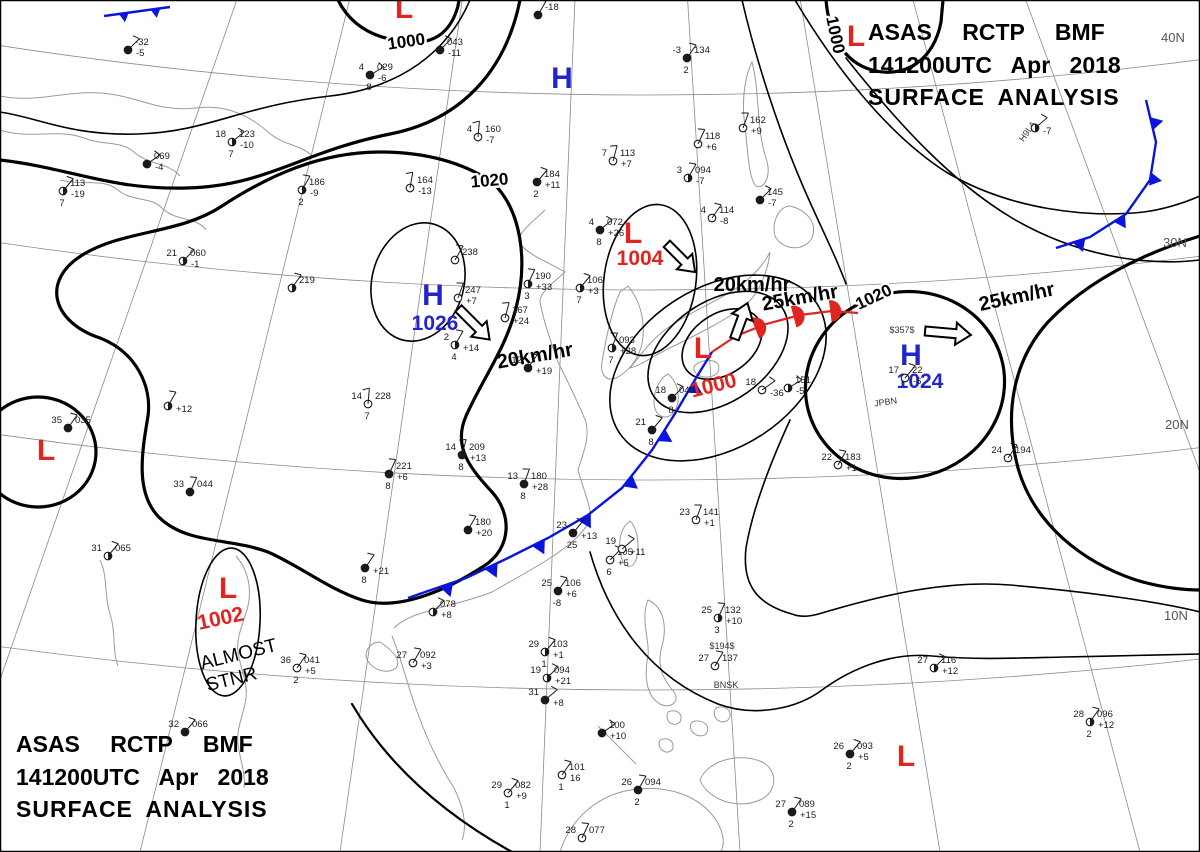 The image size is (1200, 852). What do you see at coordinates (521, 321) in the screenshot?
I see `station-pressure-change: +24` at bounding box center [521, 321].